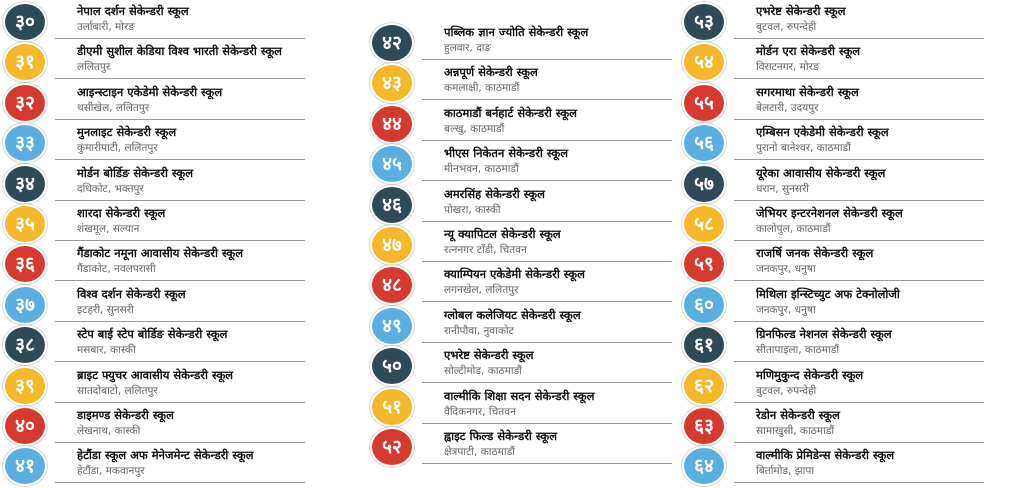  Describe the element at coordinates (25, 304) in the screenshot. I see `rank-badge: ३७` at that location.